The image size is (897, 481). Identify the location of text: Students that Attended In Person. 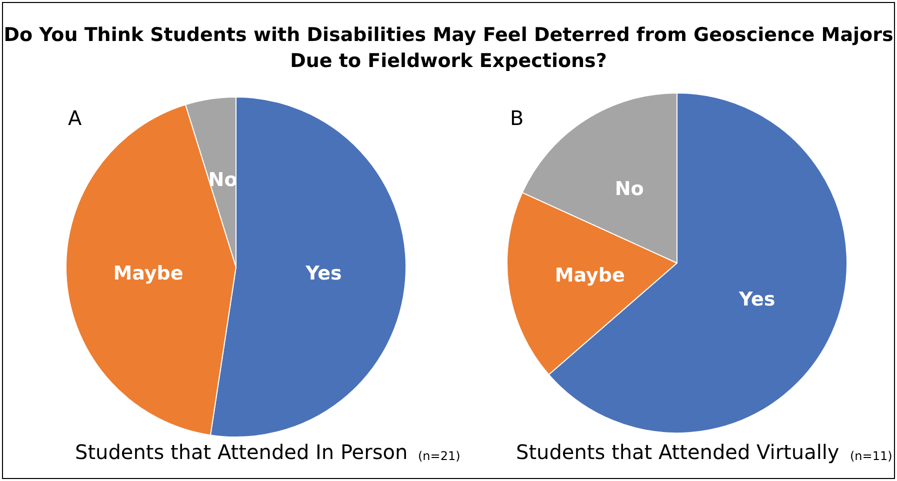
(241, 452).